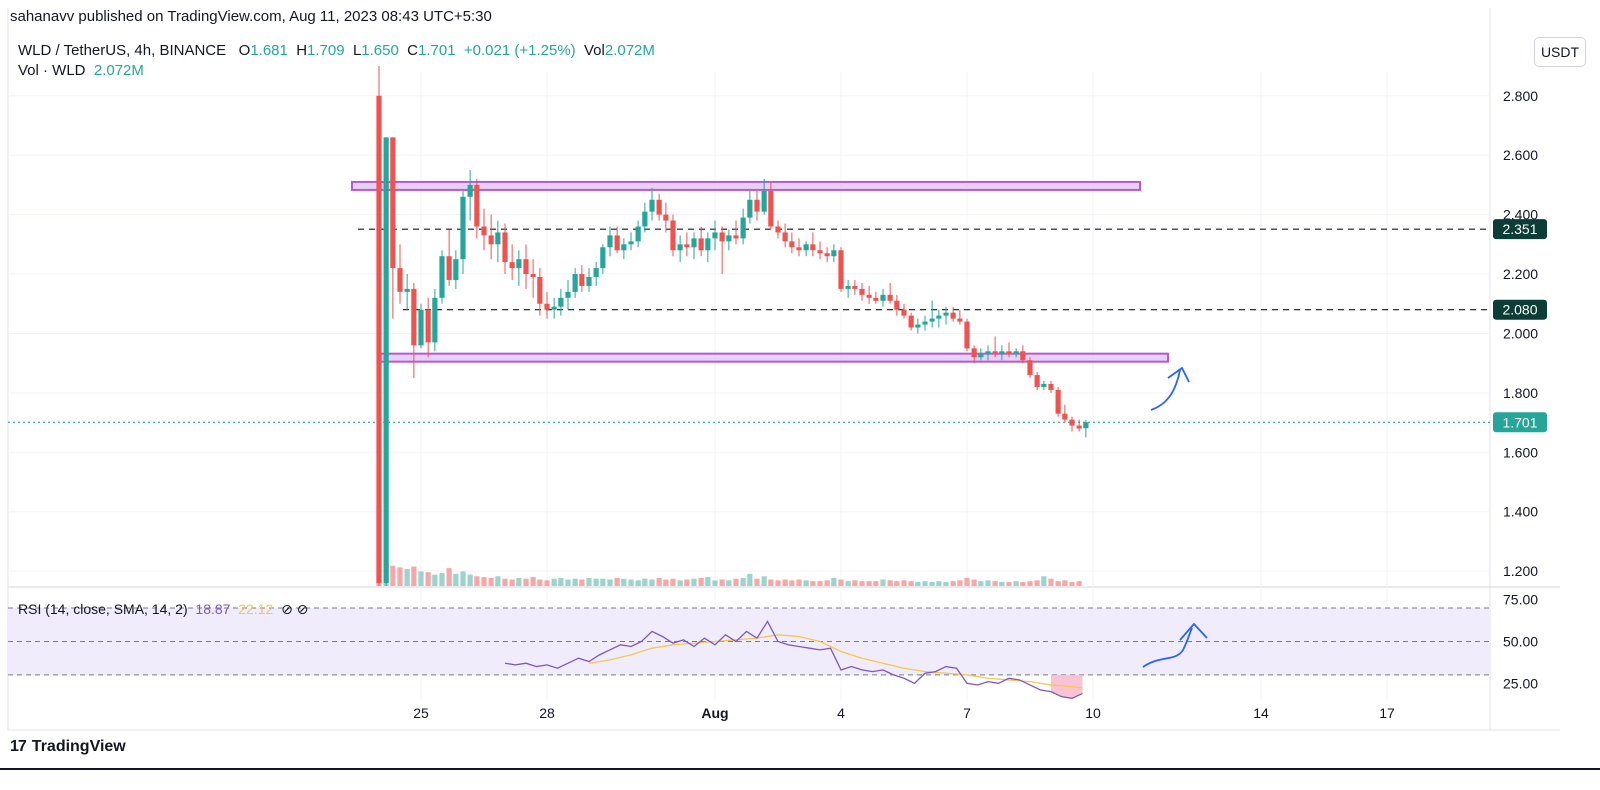  What do you see at coordinates (213, 609) in the screenshot?
I see `rsi-value: 18.87` at bounding box center [213, 609].